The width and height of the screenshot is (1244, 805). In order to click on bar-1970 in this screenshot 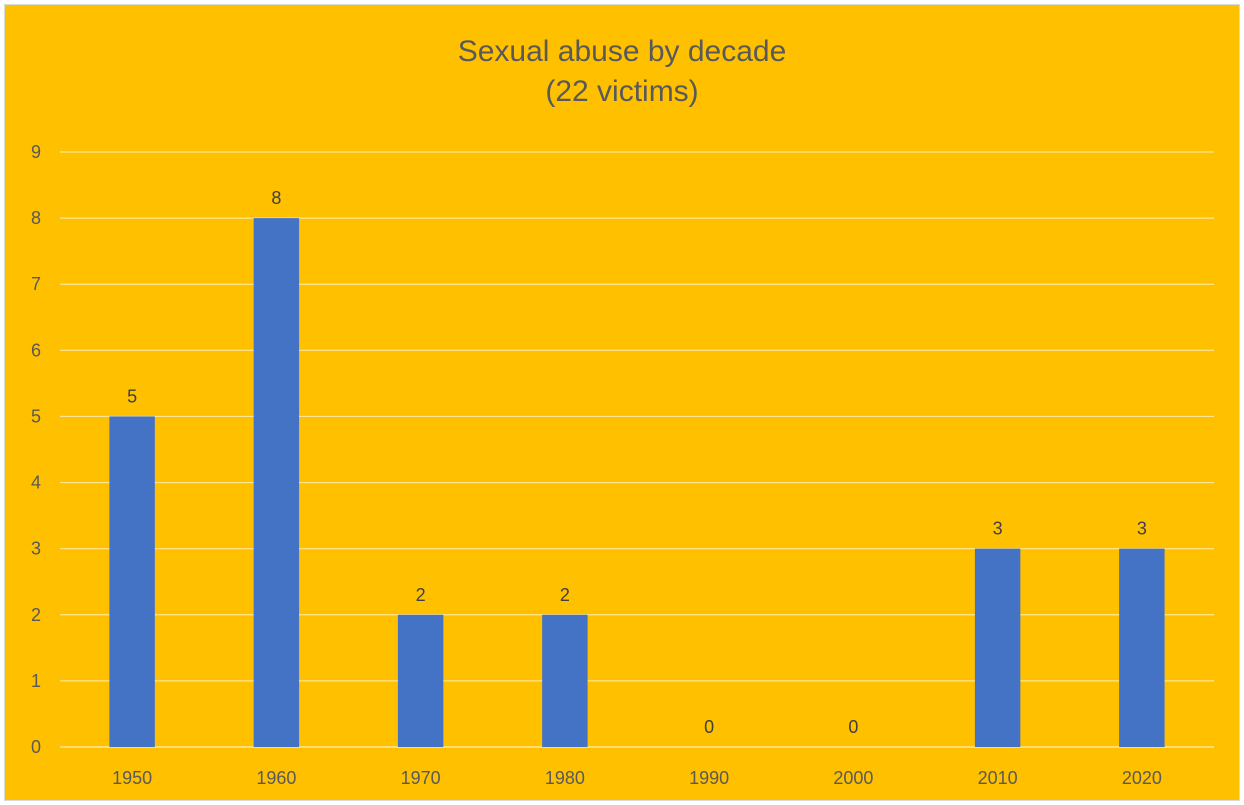, I will do `click(420, 680)`.